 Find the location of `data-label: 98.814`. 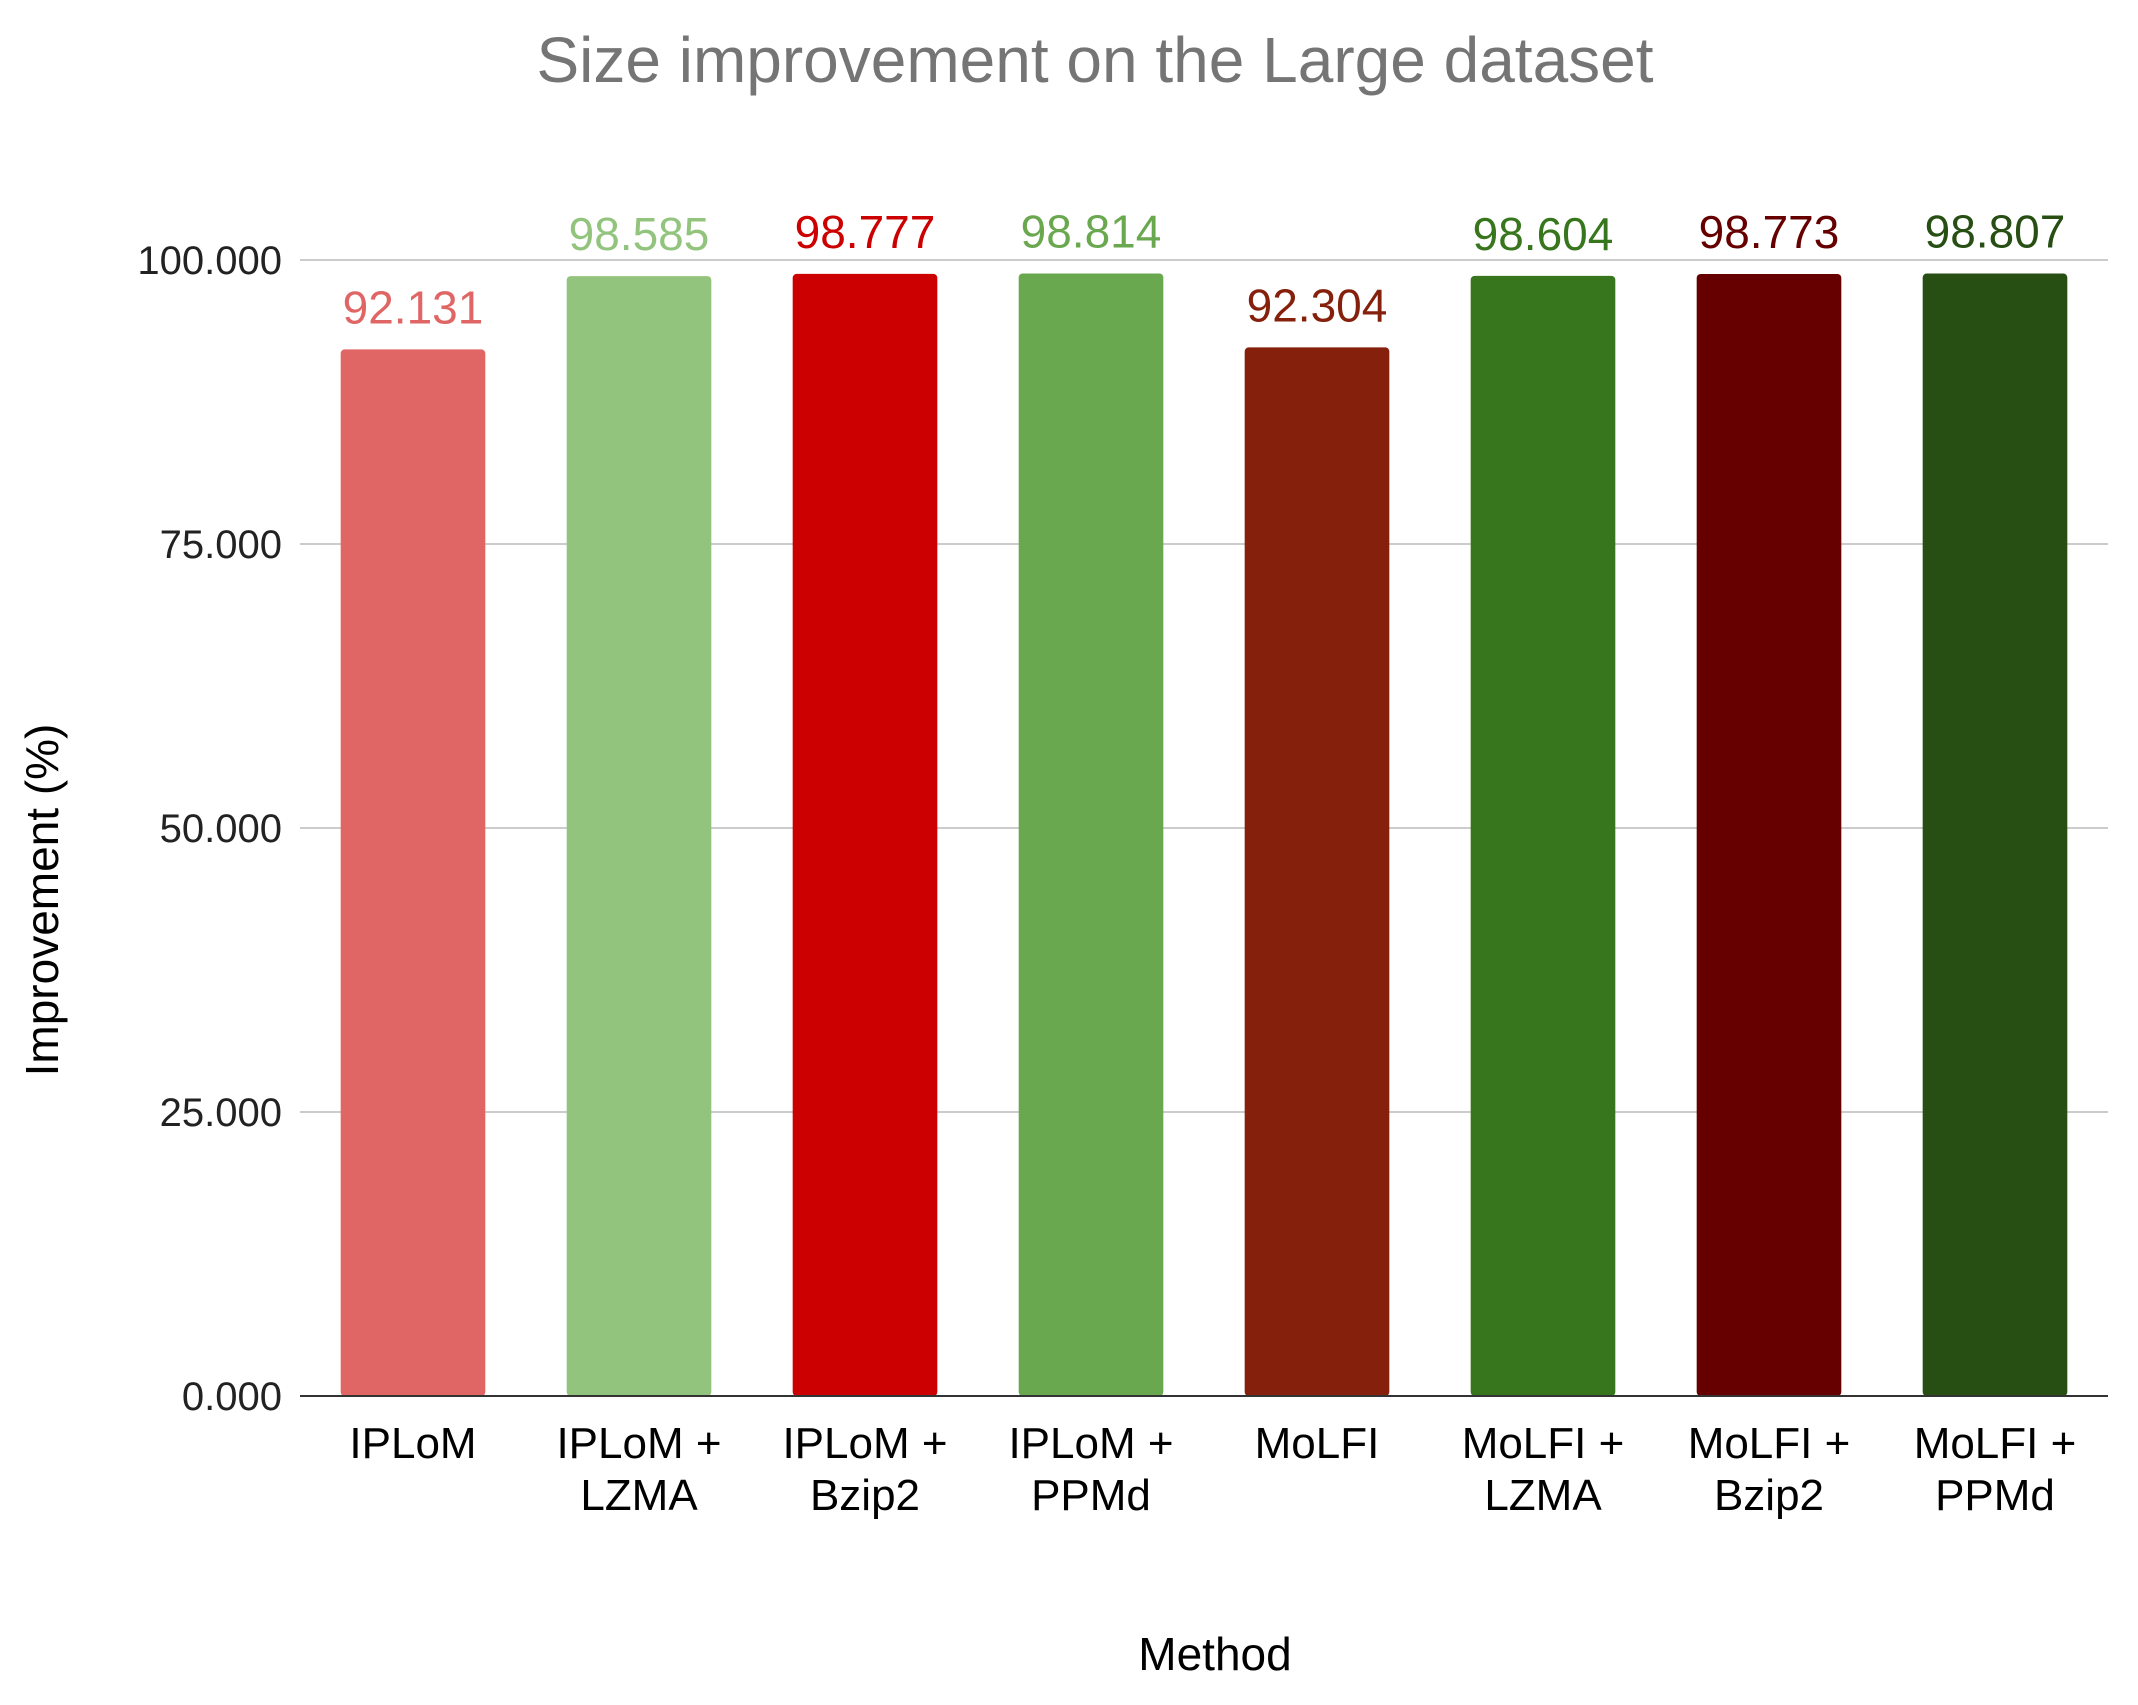

data-label: 98.814 is located at coordinates (1091, 231).